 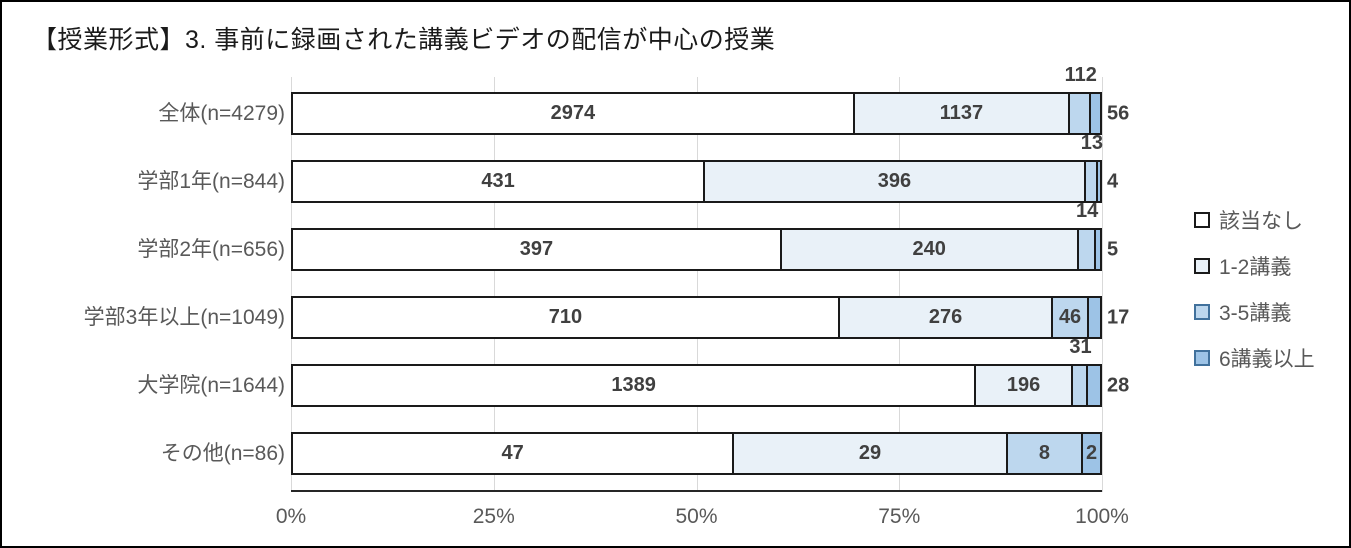 I want to click on bar-value-label: 431, so click(x=498, y=181).